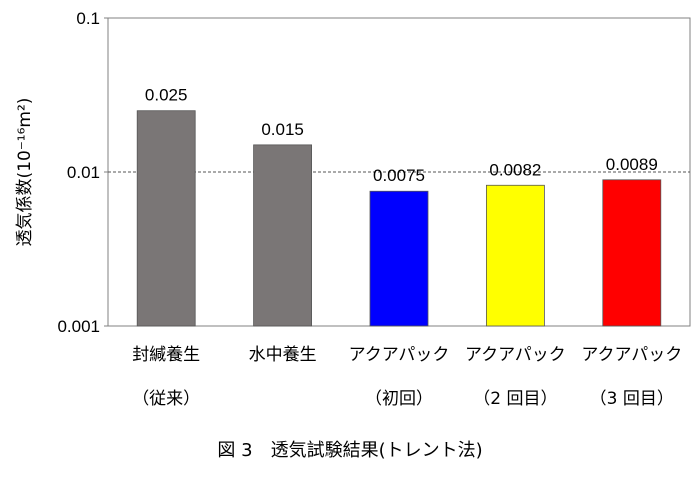 The width and height of the screenshot is (700, 480). What do you see at coordinates (166, 399) in the screenshot?
I see `x-category-sublabel: （従来）` at bounding box center [166, 399].